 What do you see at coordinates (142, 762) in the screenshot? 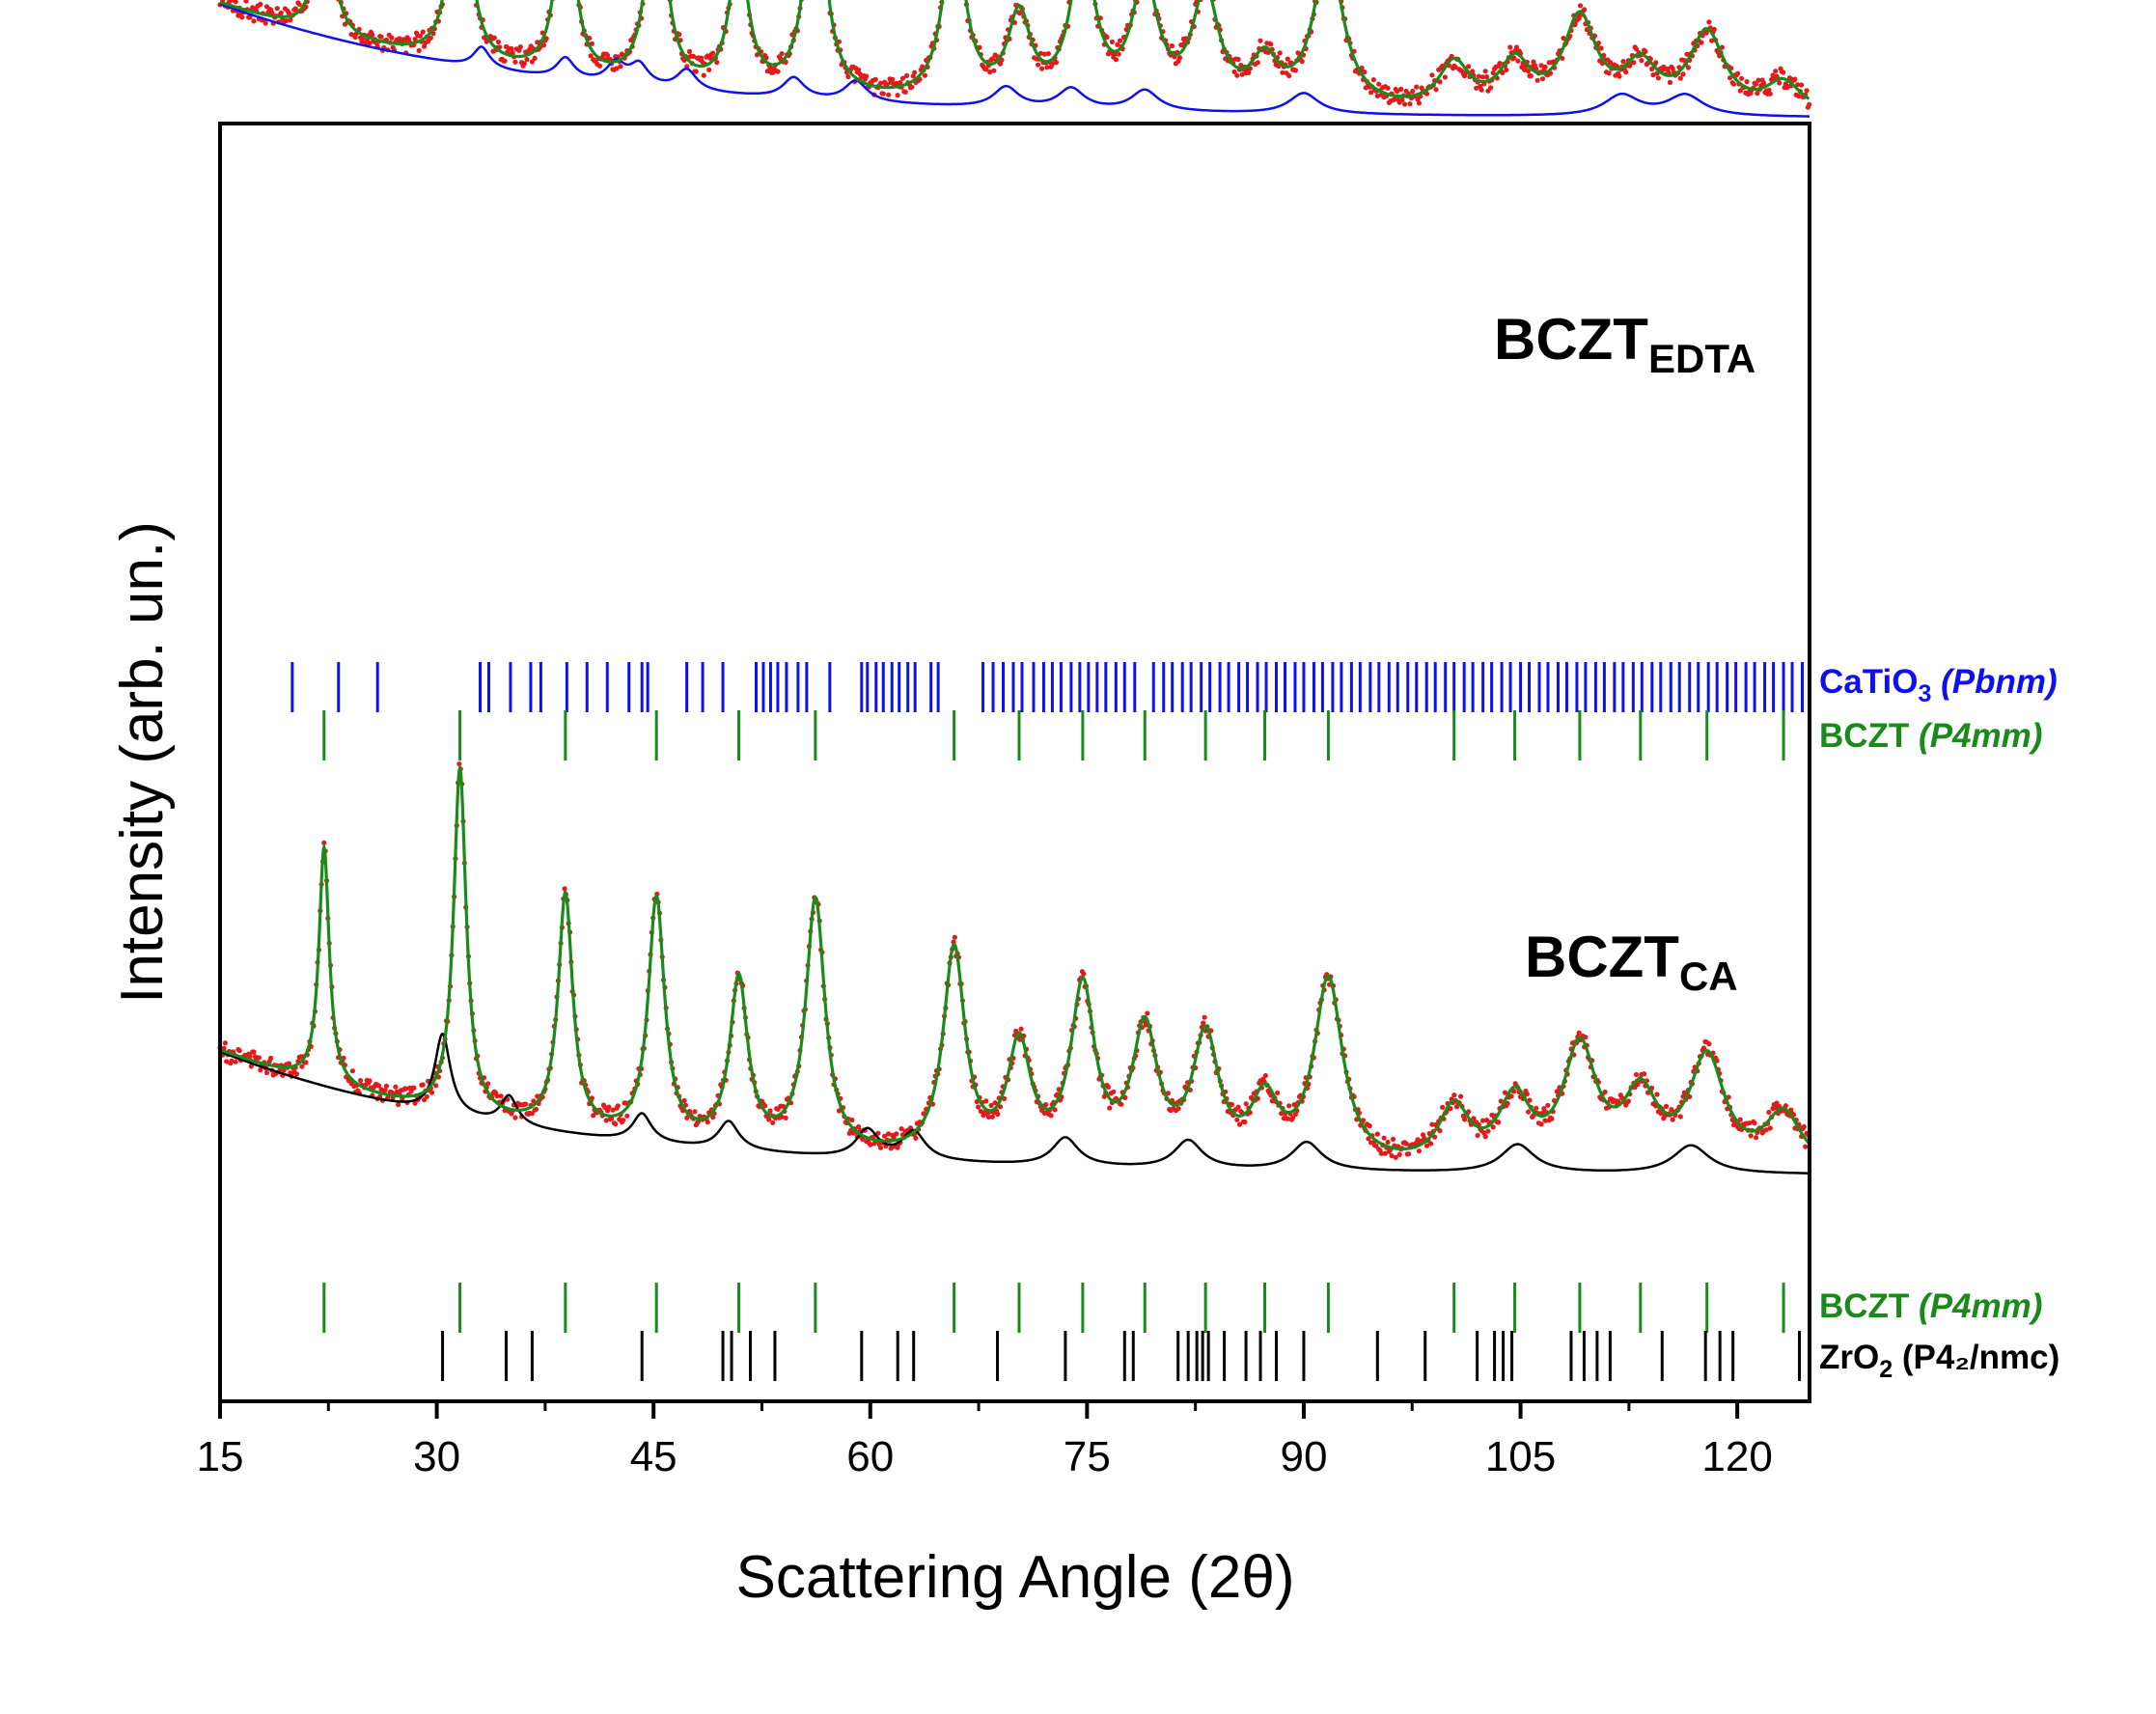
I see `y-axis-title: Intensity (arb. un.)` at bounding box center [142, 762].